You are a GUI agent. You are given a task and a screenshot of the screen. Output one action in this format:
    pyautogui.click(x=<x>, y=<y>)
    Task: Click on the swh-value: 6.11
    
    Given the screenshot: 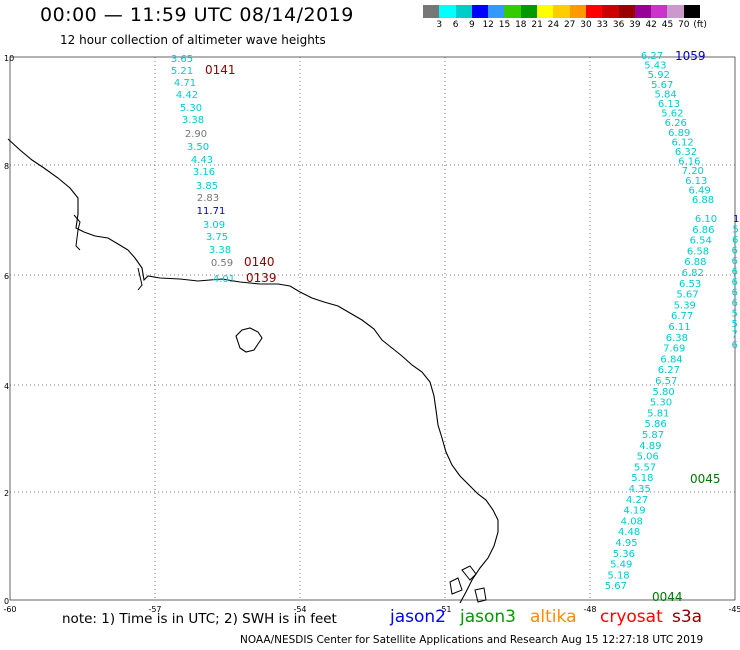 What is the action you would take?
    pyautogui.click(x=679, y=327)
    